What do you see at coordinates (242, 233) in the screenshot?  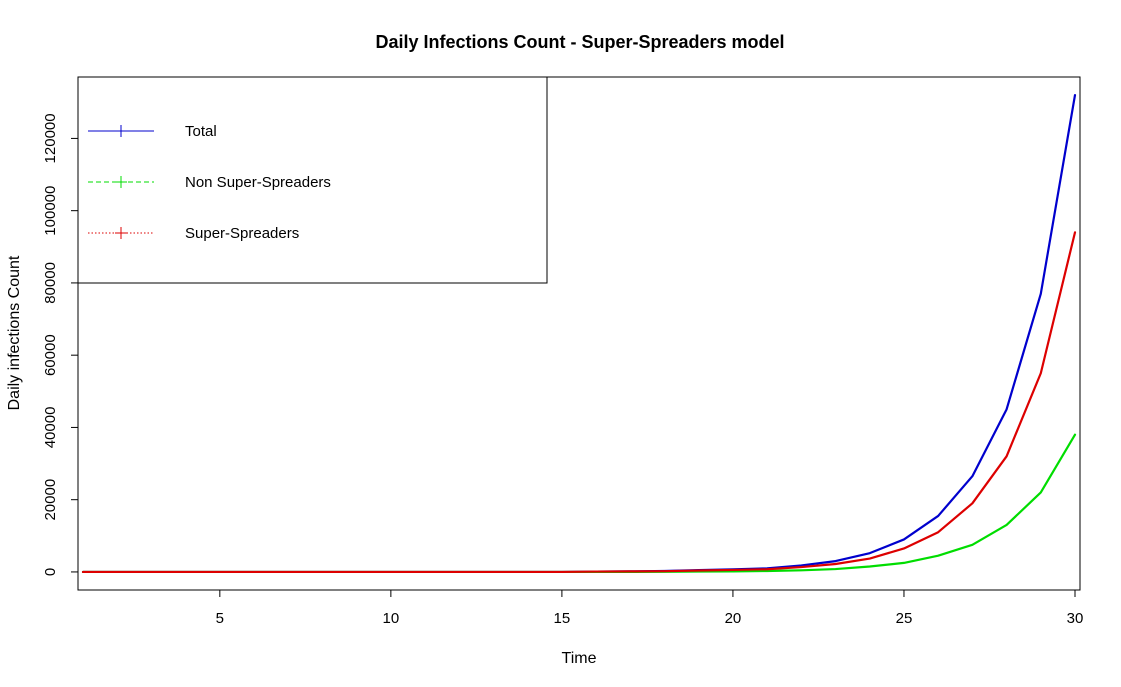 I see `legend-label-super-spreaders: Super-Spreaders` at bounding box center [242, 233].